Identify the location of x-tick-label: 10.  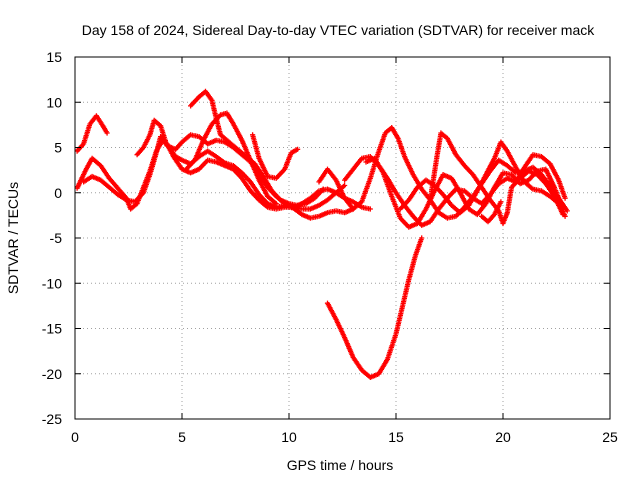
(289, 437).